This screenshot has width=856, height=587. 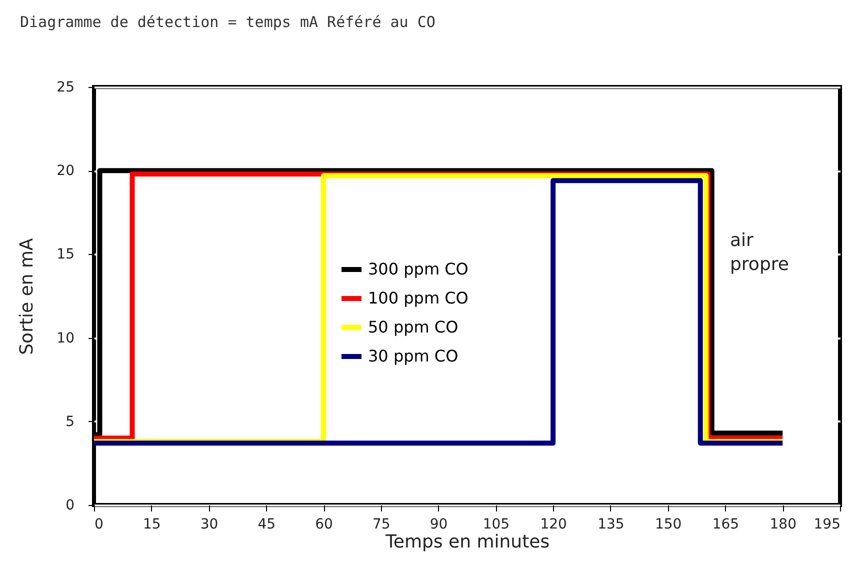 What do you see at coordinates (99, 524) in the screenshot?
I see `x-tick-label: 0` at bounding box center [99, 524].